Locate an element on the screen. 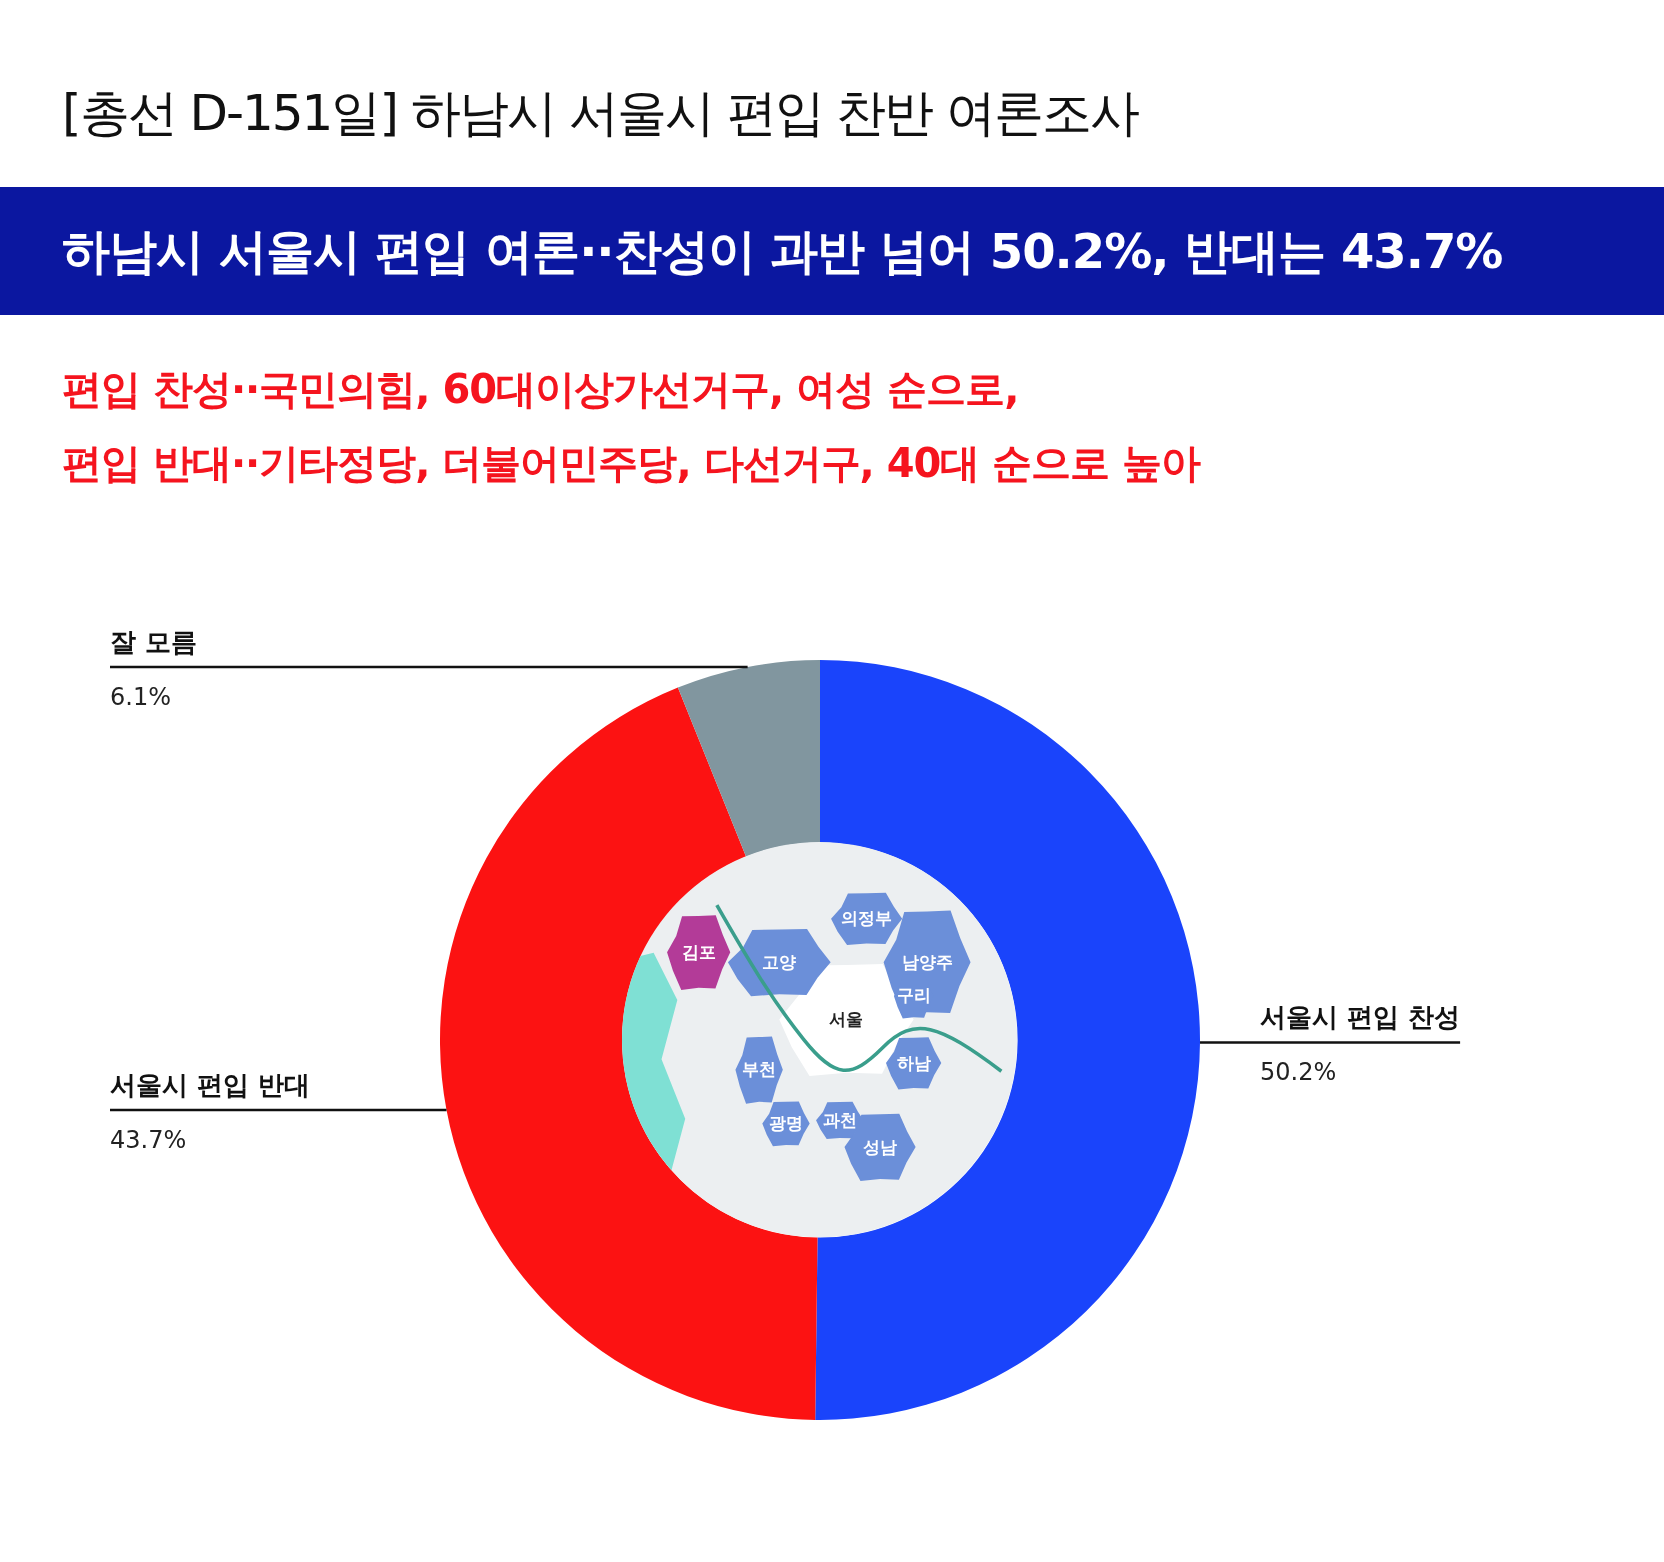 This screenshot has height=1562, width=1664. chart-title: [총선 D-151일] 하남시 서울시 편입 찬반 여론조사 is located at coordinates (600, 113).